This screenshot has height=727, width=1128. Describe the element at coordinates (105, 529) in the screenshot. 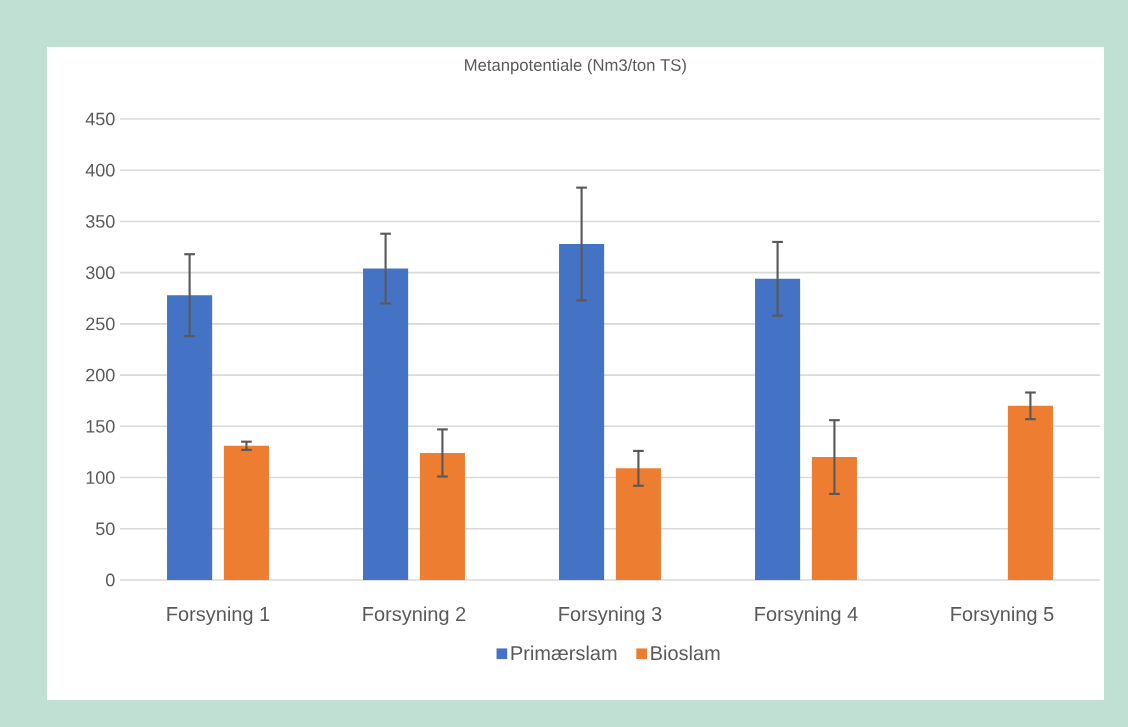

I see `y-tick-label: 50` at that location.